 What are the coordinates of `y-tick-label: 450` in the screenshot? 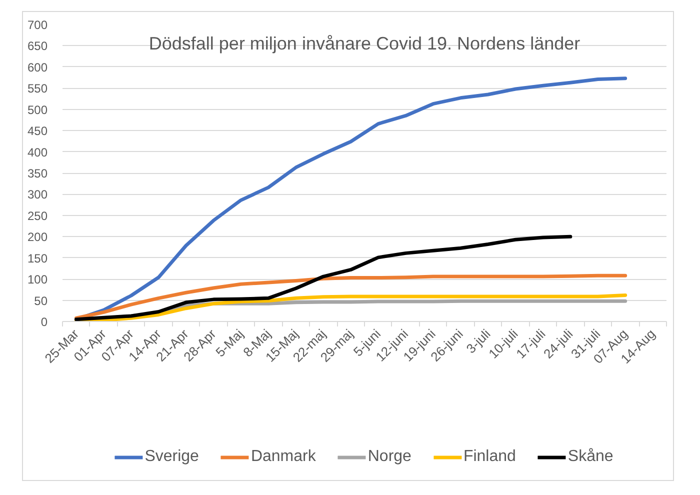 It's located at (37, 131).